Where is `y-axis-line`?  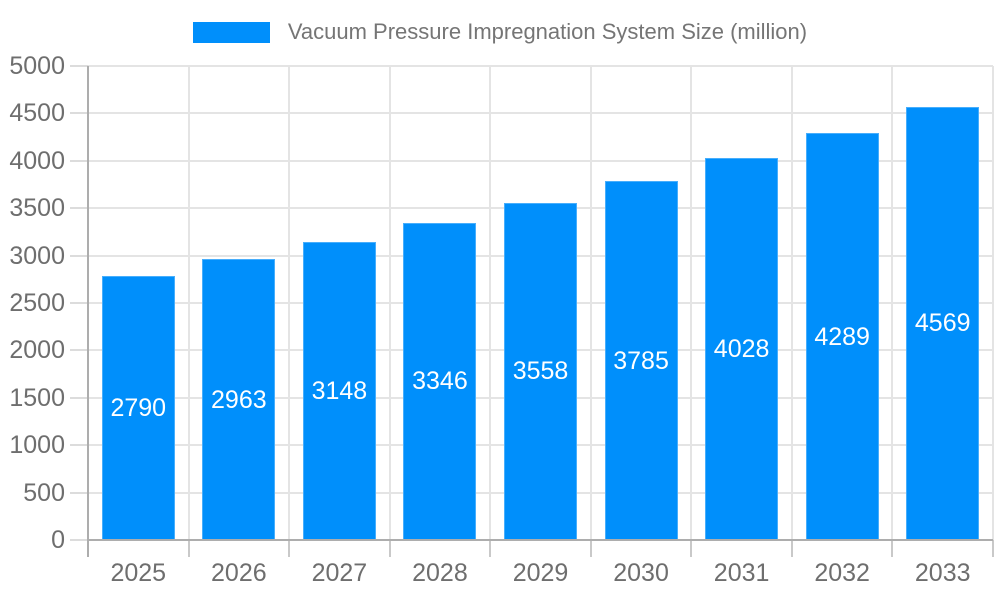 y-axis-line is located at coordinates (88, 311).